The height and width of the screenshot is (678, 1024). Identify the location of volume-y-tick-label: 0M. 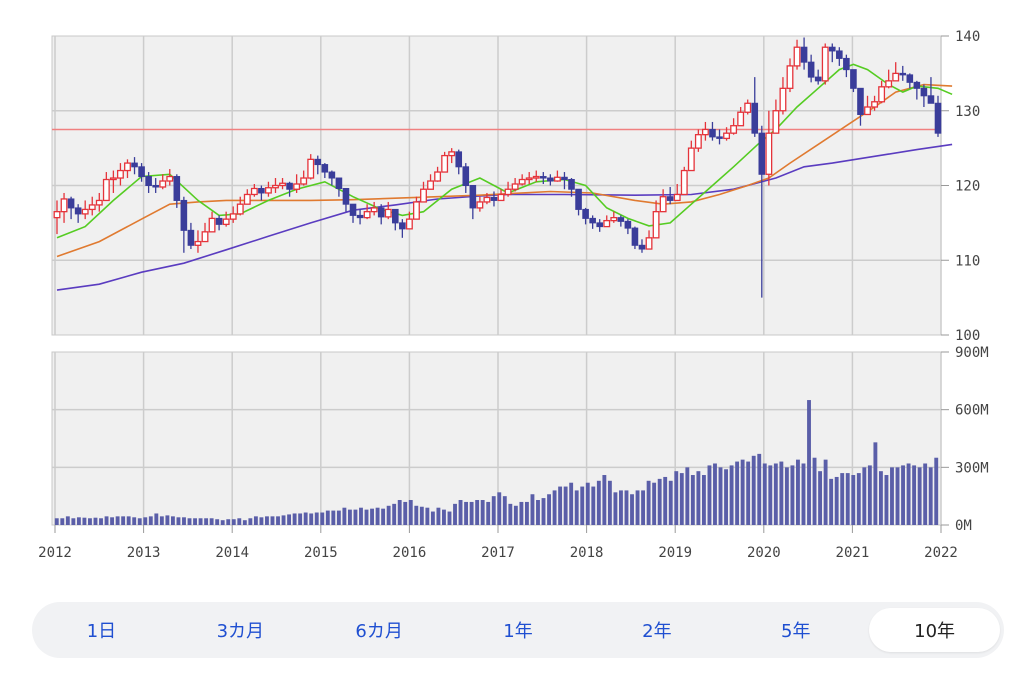
(963, 526).